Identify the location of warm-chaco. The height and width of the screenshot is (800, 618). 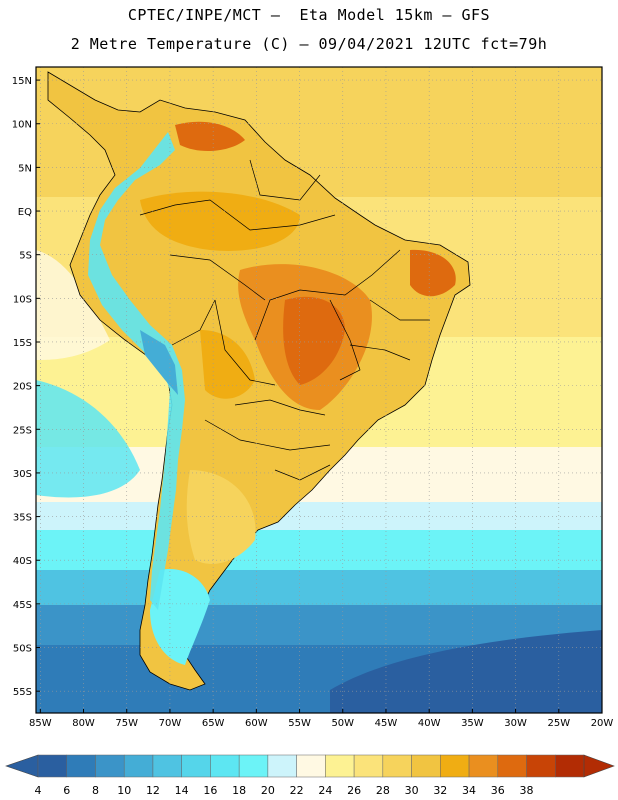
(227, 364).